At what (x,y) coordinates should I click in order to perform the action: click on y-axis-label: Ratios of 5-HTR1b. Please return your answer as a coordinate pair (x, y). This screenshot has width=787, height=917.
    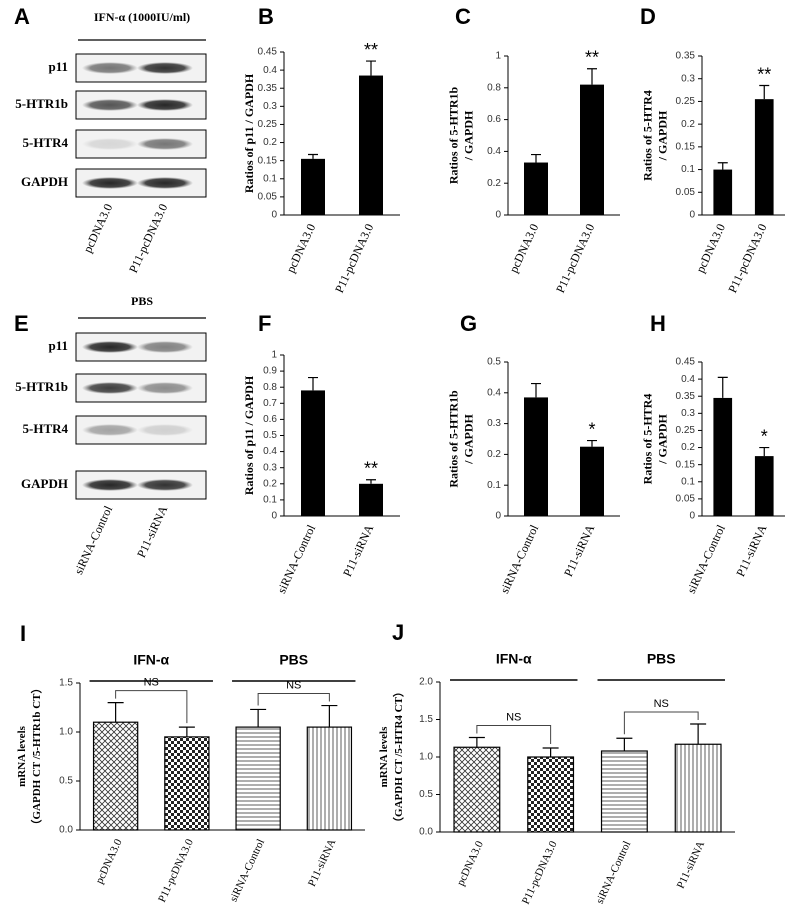
    Looking at the image, I should click on (453, 136).